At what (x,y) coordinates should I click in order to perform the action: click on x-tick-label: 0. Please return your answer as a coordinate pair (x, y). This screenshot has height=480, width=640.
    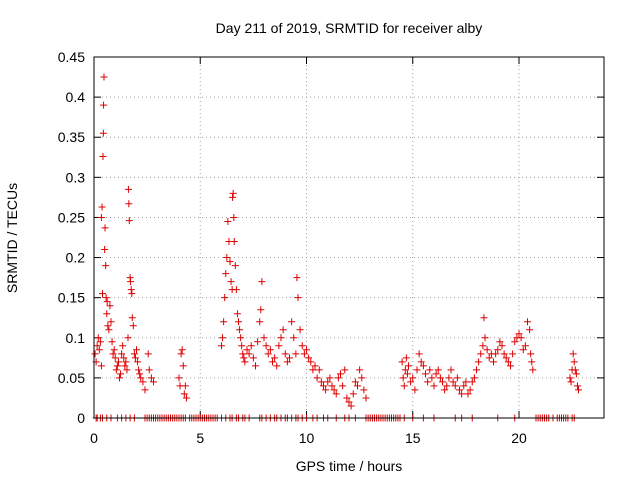
    Looking at the image, I should click on (94, 438).